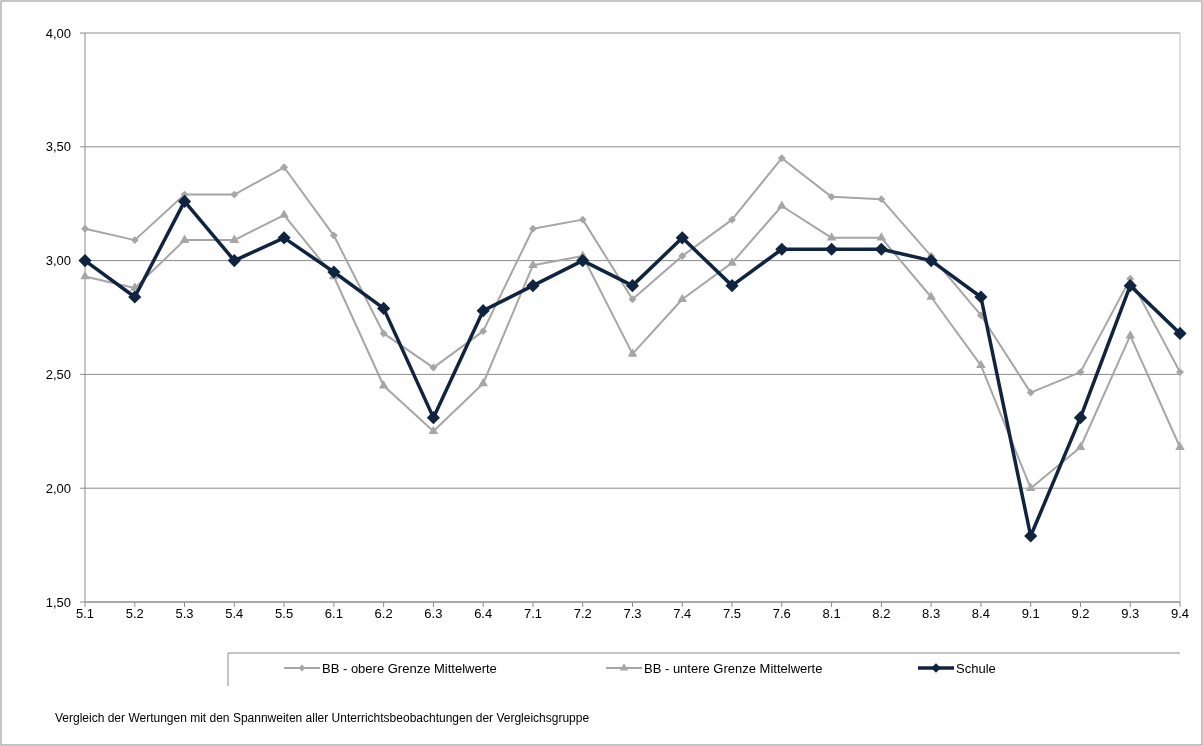  Describe the element at coordinates (1030, 613) in the screenshot. I see `x-tick-label: 9.1` at that location.